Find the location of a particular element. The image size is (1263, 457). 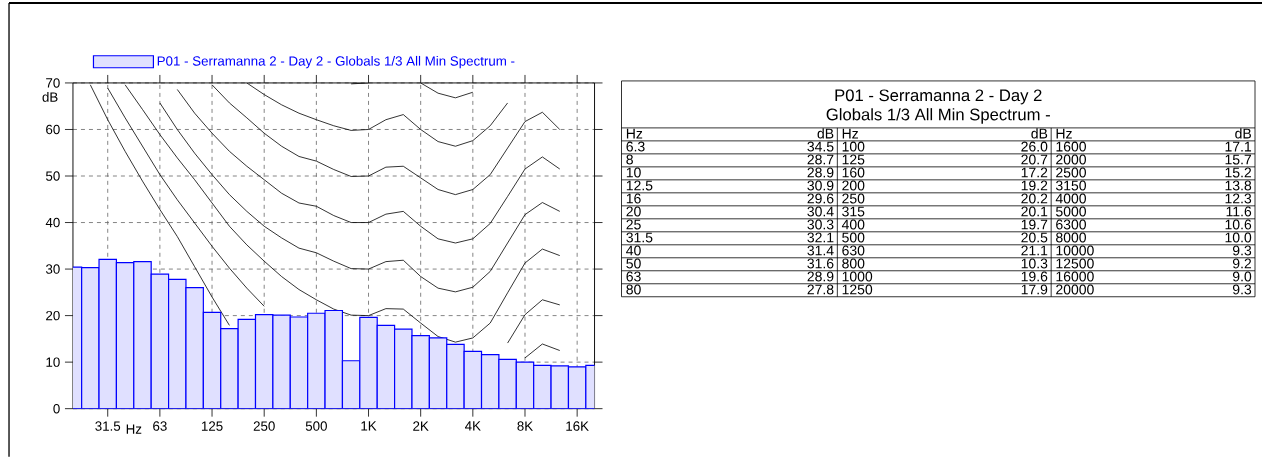

text: 125 is located at coordinates (853, 159).